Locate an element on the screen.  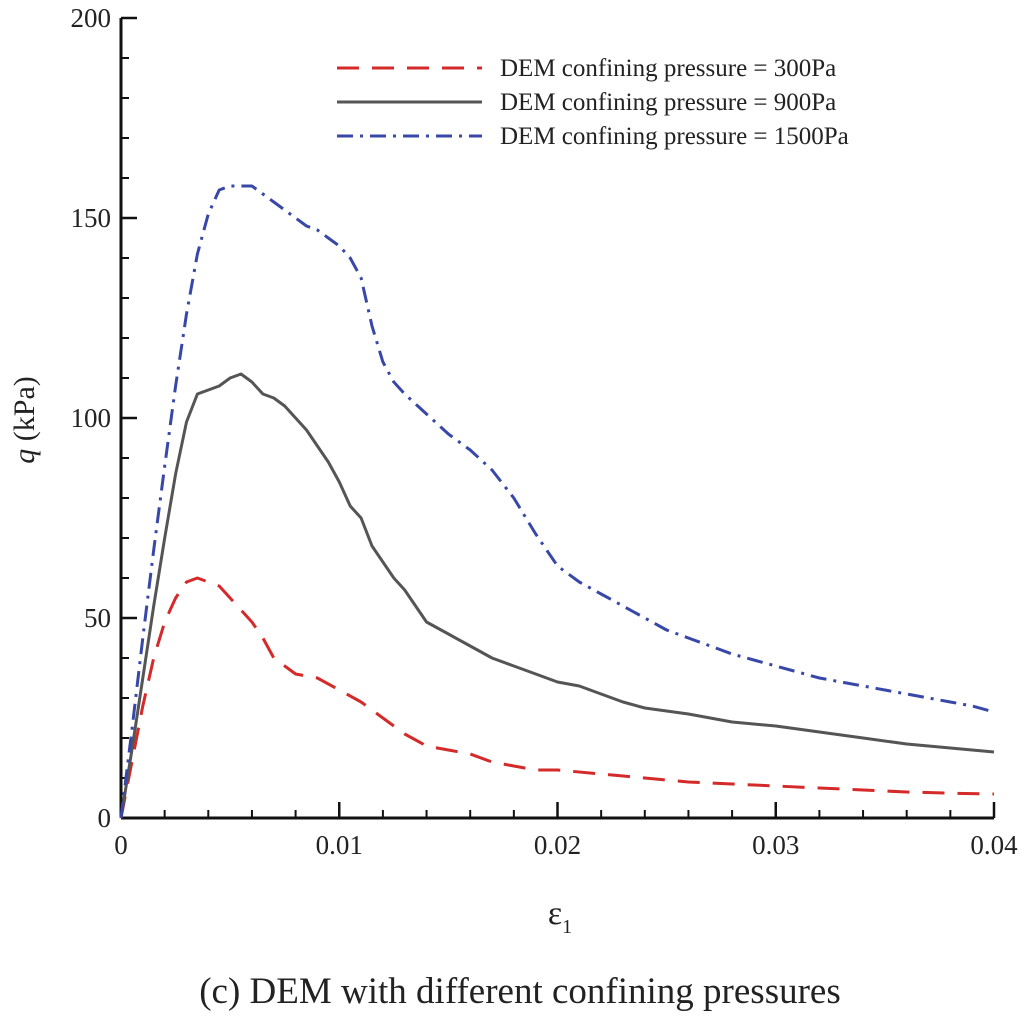
legend-label-1: DEM confining pressure = 300Pa is located at coordinates (668, 68).